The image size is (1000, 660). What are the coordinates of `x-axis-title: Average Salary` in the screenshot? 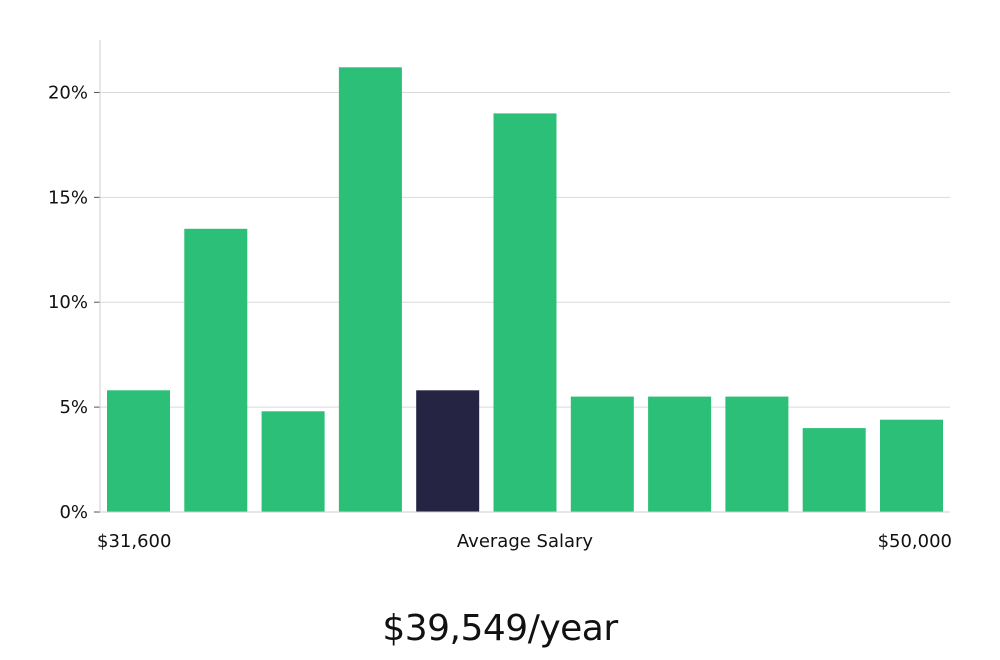 It's located at (525, 541).